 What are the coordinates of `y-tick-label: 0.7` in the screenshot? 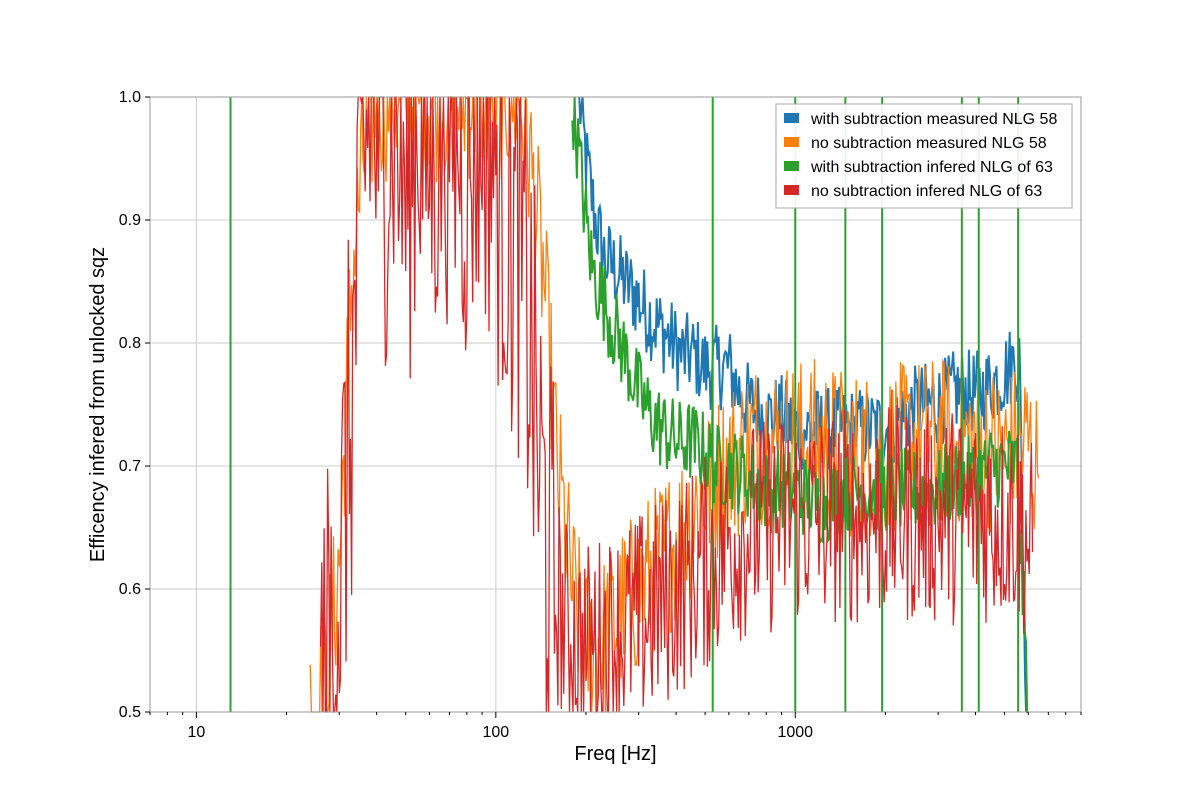 It's located at (130, 466).